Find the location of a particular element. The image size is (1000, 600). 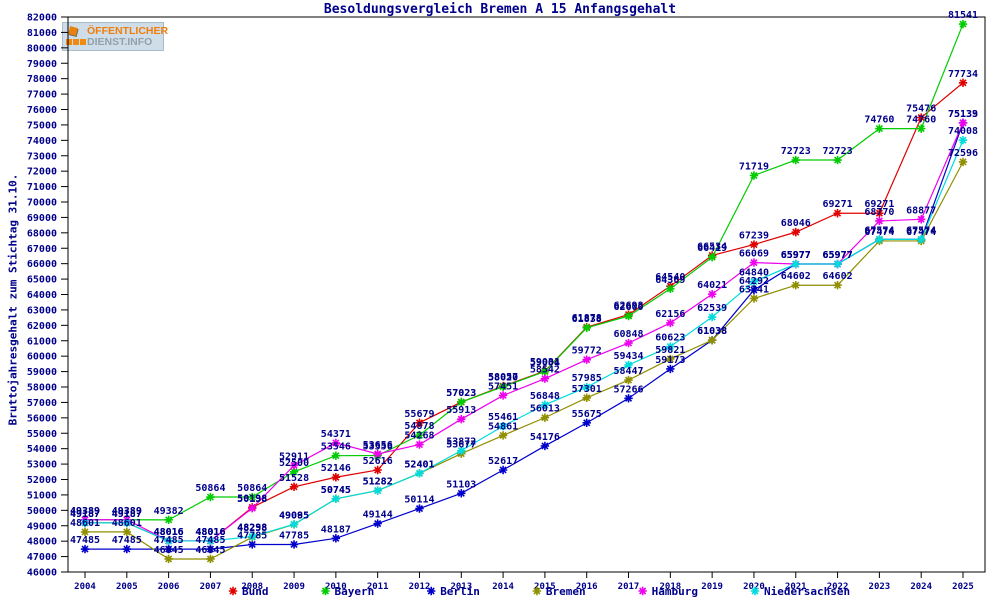

svg-text: 2011 is located at coordinates (378, 587).